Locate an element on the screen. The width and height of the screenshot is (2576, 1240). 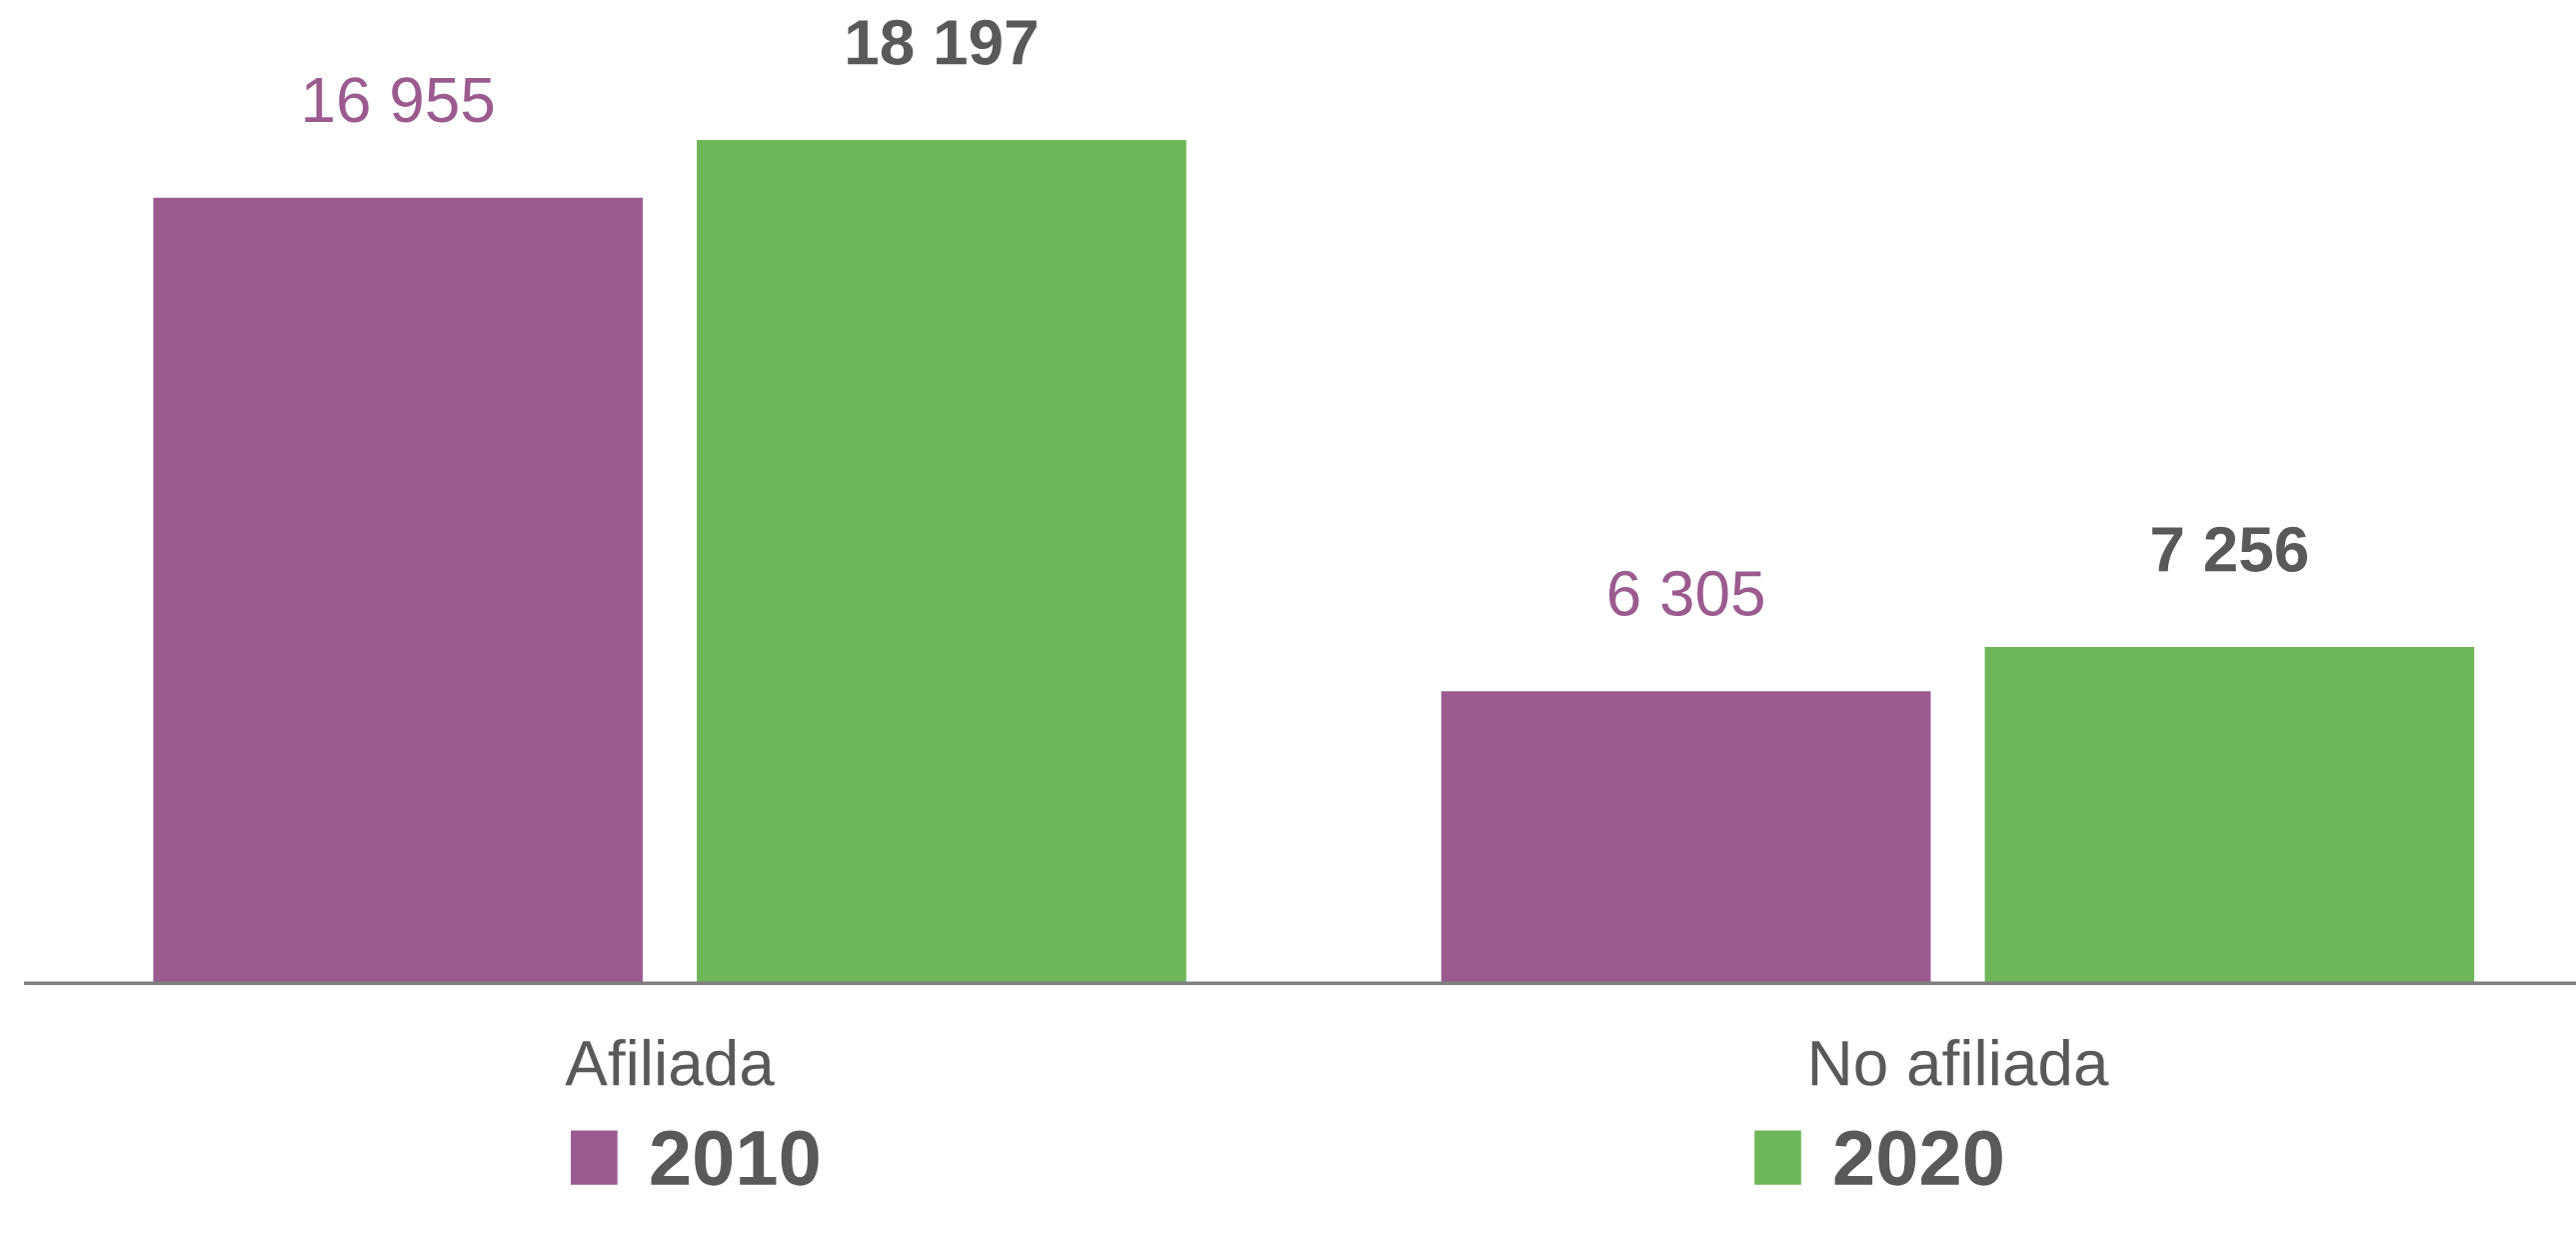
data-label: 6 305 is located at coordinates (1686, 593).